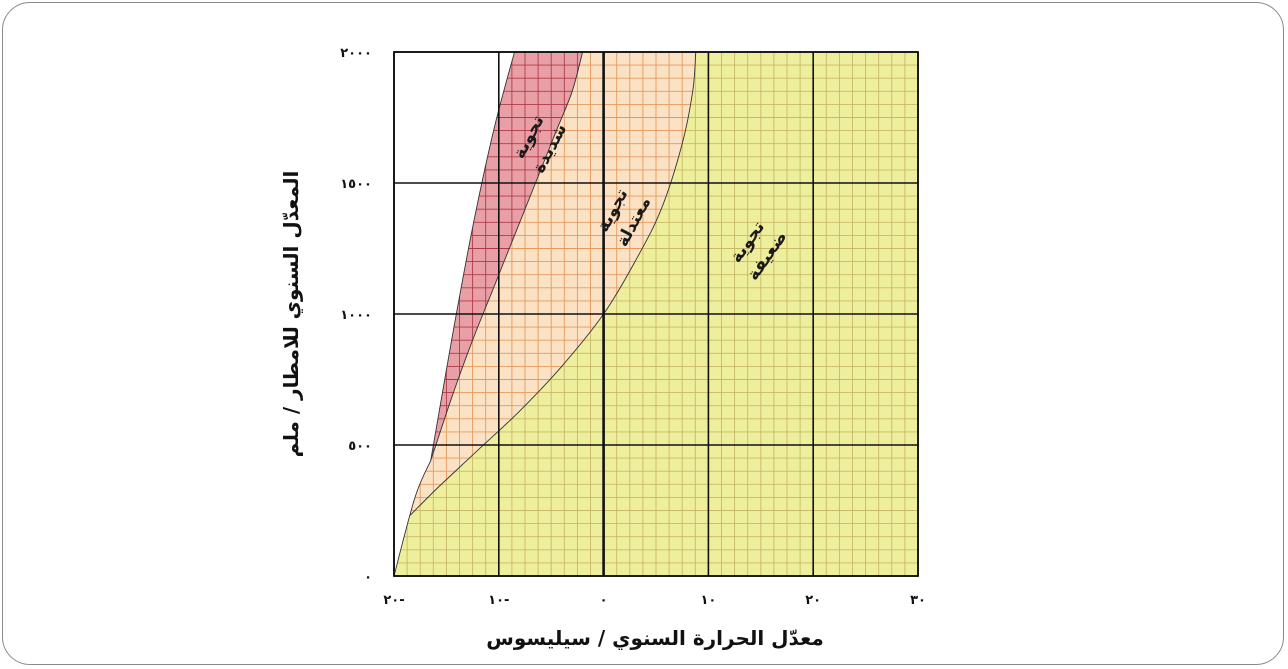  Describe the element at coordinates (604, 600) in the screenshot. I see `x-tick-label: ٠` at that location.